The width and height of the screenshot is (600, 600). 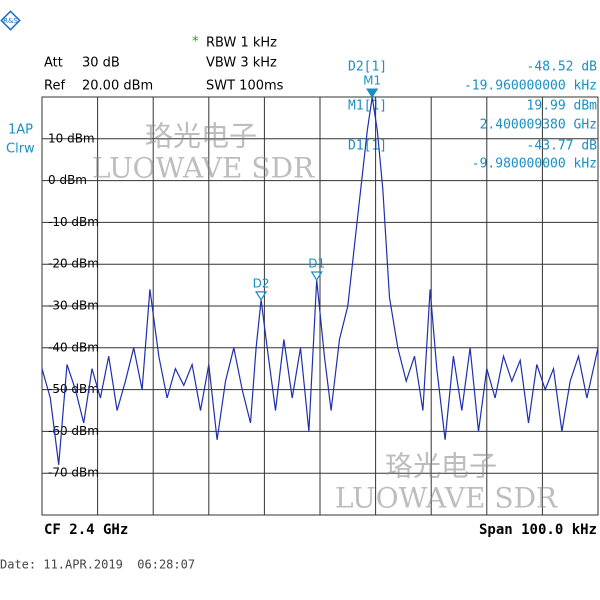 I want to click on y-tick-label: 0 dBm, so click(x=67, y=180).